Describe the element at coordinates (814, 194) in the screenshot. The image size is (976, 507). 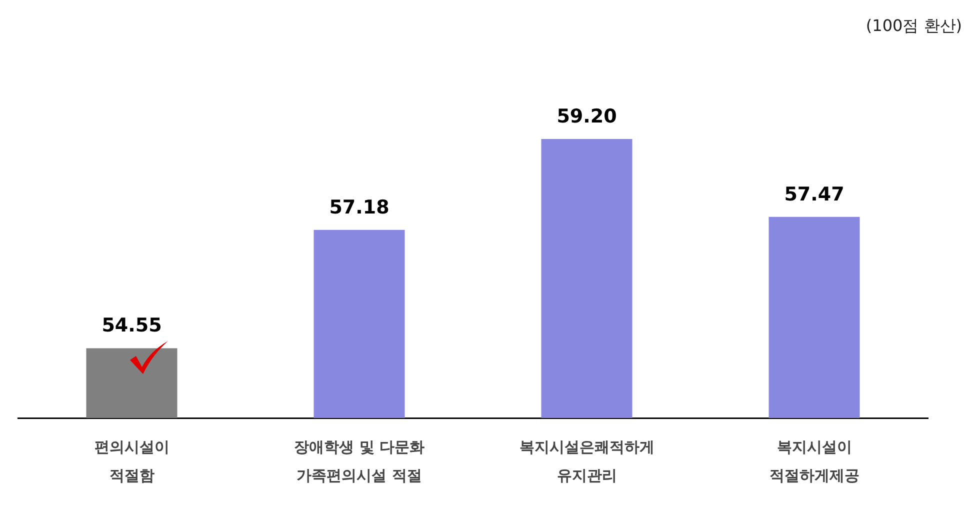
I see `data-label: 57.47` at that location.